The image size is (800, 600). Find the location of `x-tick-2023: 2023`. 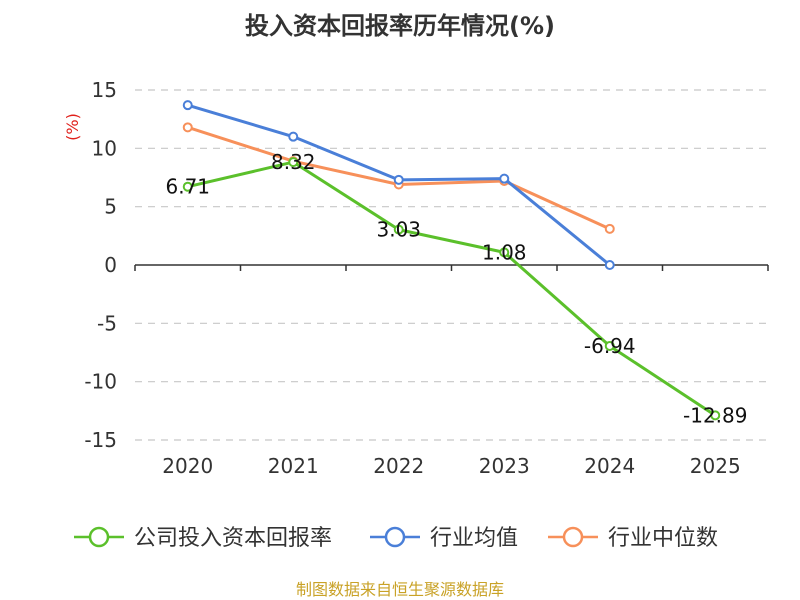

x-tick-2023: 2023 is located at coordinates (504, 466).